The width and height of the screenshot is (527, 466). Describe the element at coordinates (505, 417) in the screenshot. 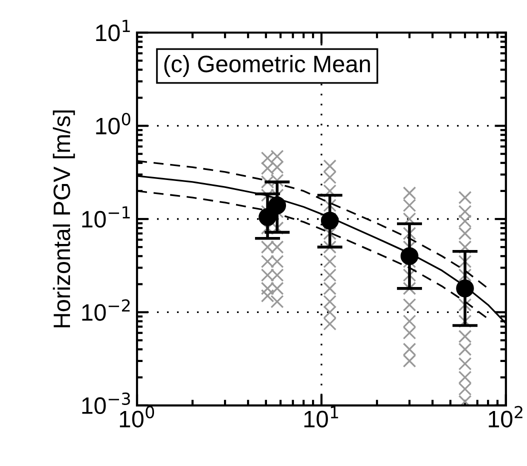

I see `x-tick-label: 10$^{2}$` at that location.